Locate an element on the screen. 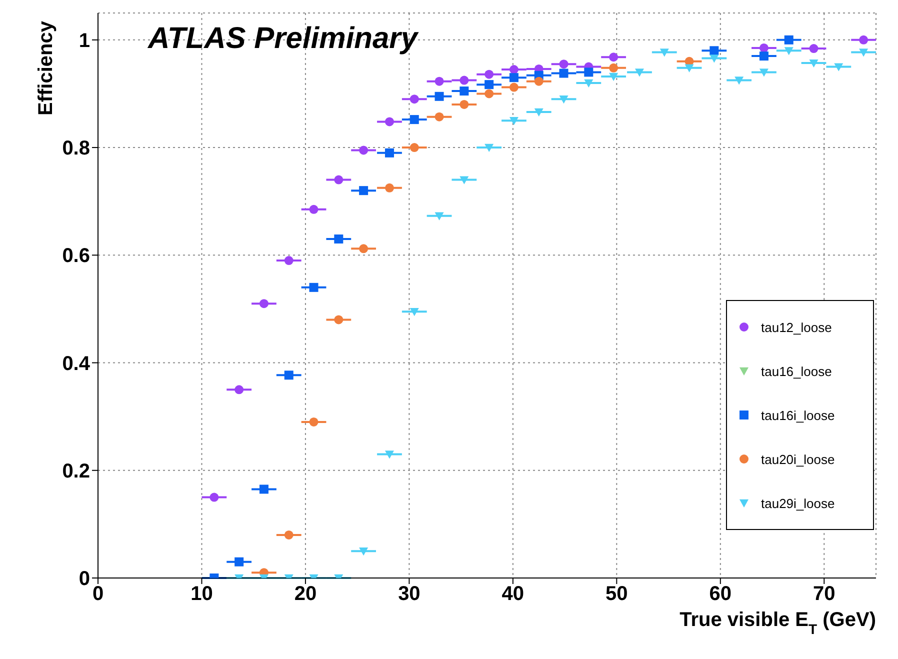 The height and width of the screenshot is (659, 898). x-axis-title: True visible E$_{T}$ (GeV) is located at coordinates (778, 623).